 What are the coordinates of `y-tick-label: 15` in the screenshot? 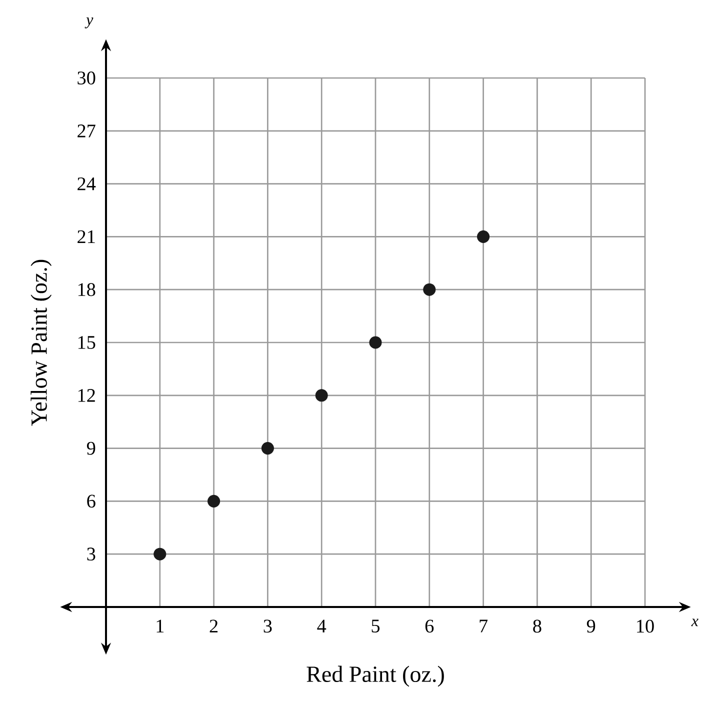 It's located at (87, 342).